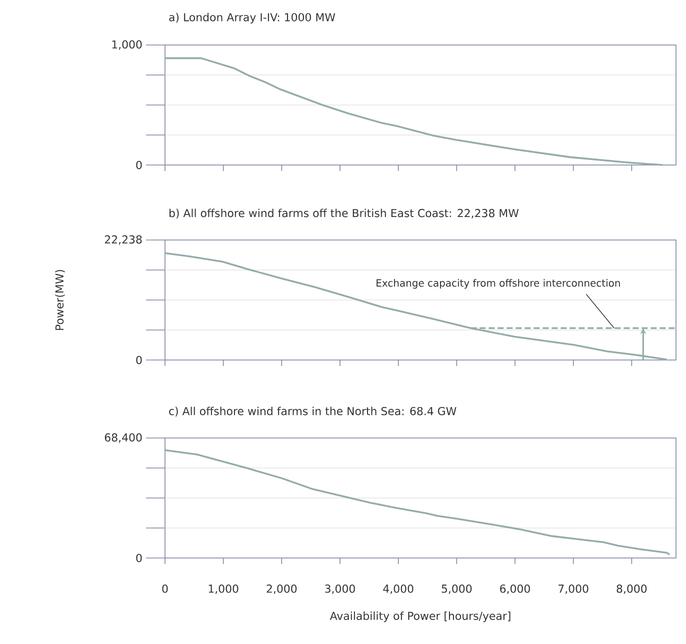 This screenshot has height=644, width=686. I want to click on x-tick-label: 1,000, so click(223, 589).